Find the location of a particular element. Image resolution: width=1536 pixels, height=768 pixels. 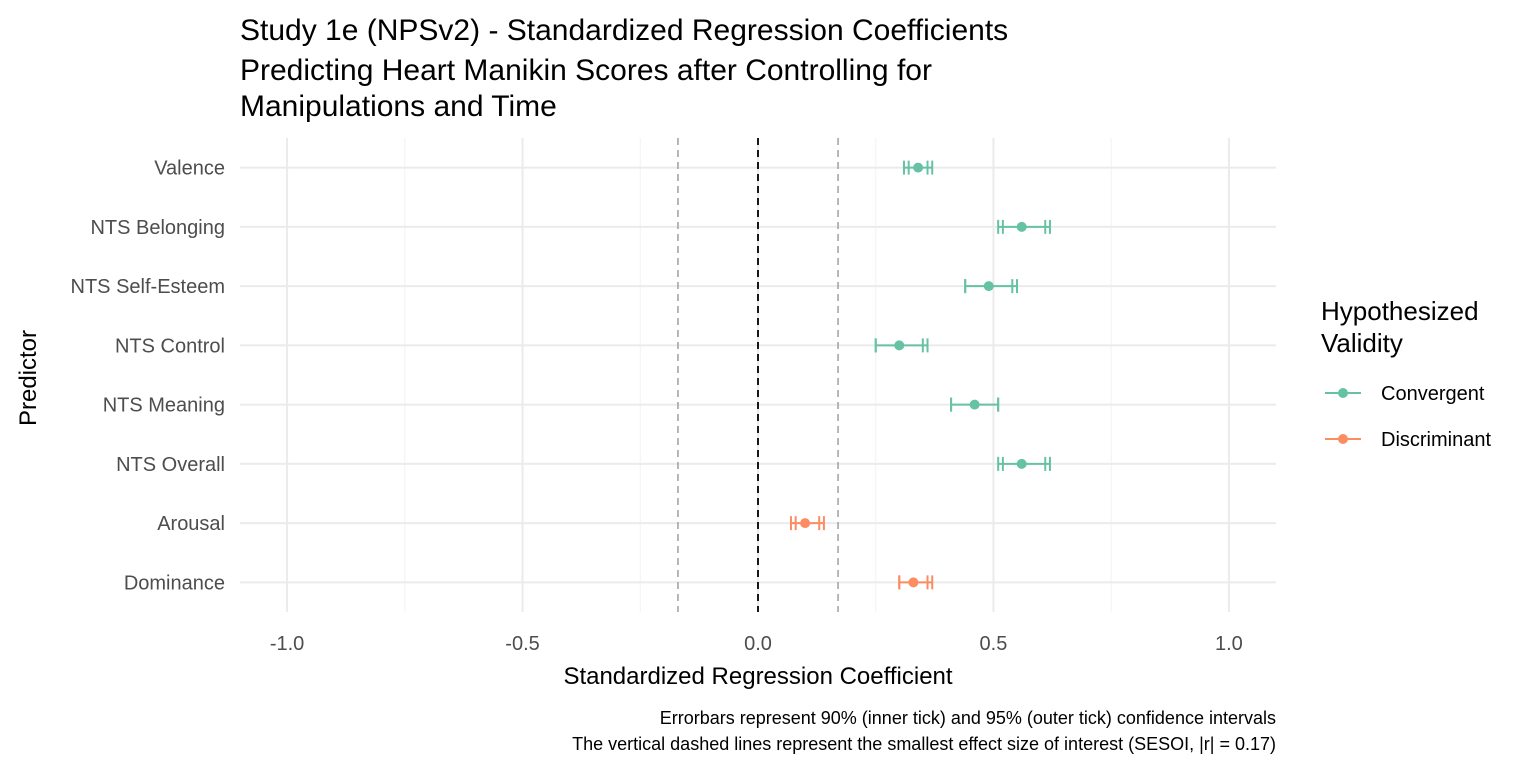

x-tick-label: -0.5 is located at coordinates (522, 644).